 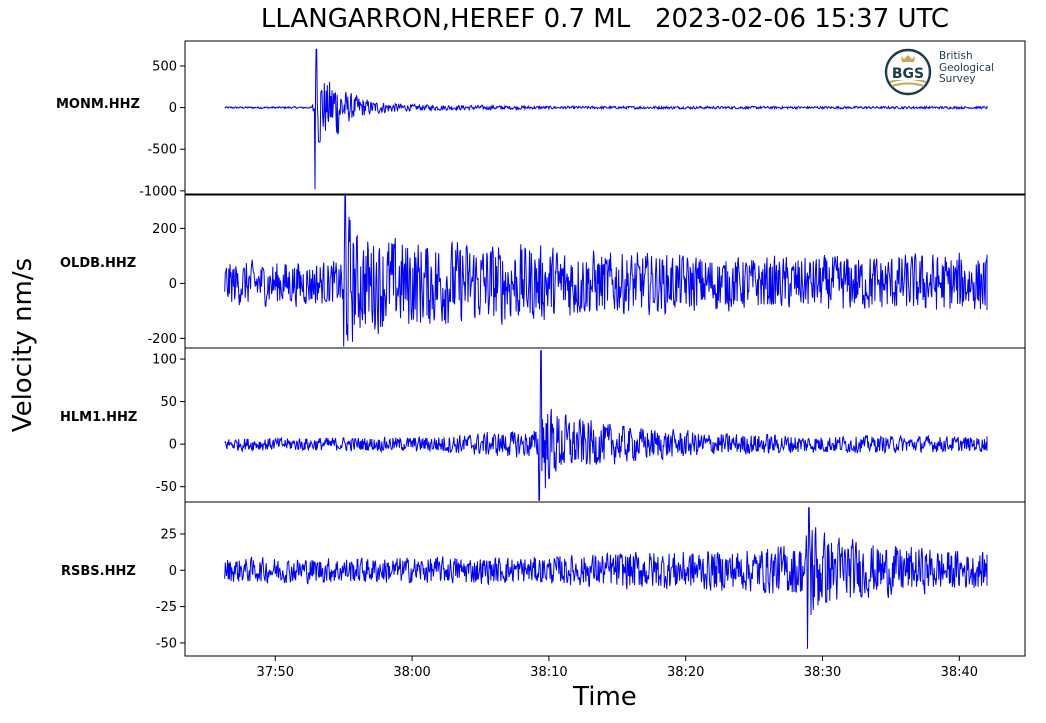 I want to click on y-tick-label: 50, so click(x=168, y=402).